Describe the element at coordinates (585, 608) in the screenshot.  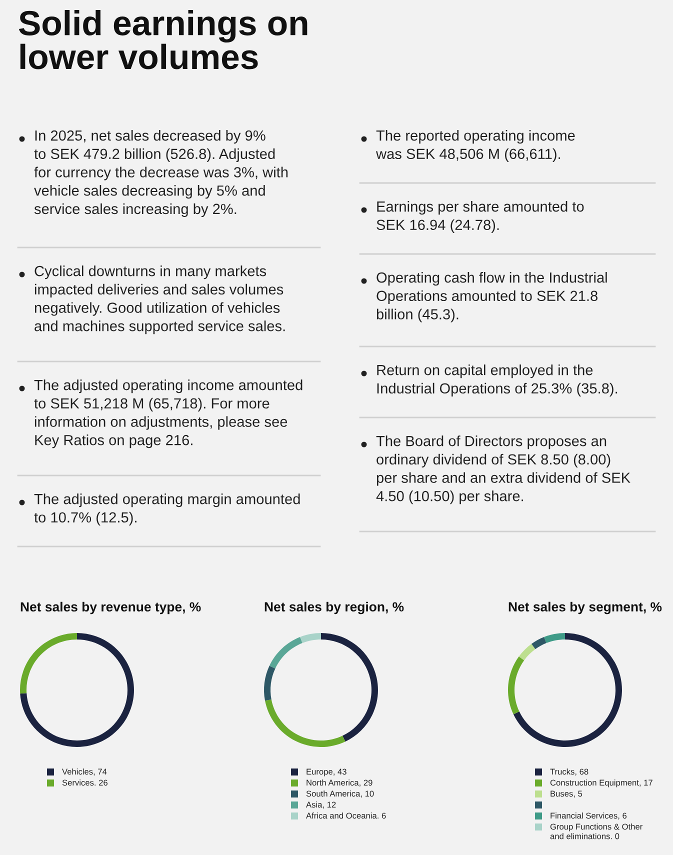
I see `chart-title: Net sales by segment, %` at that location.